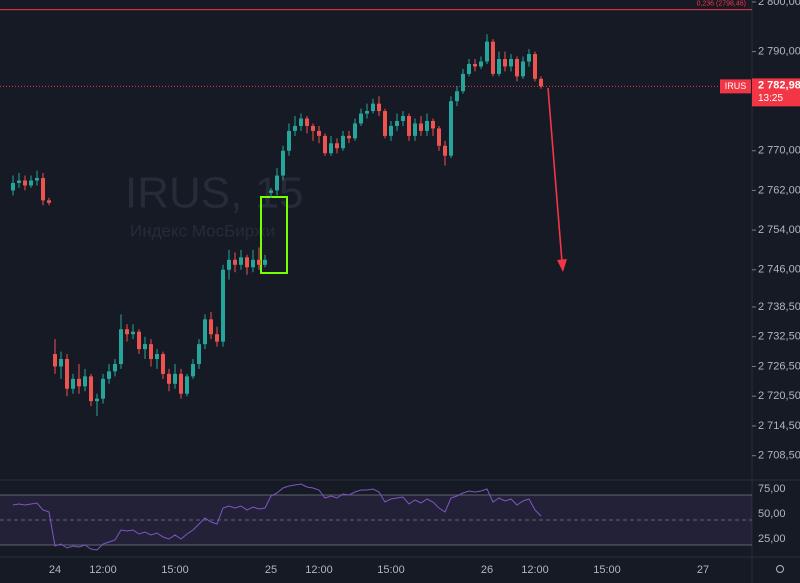 The width and height of the screenshot is (800, 583). Describe the element at coordinates (202, 230) in the screenshot. I see `watermark-subtitle: Индекс МосБиржи` at that location.